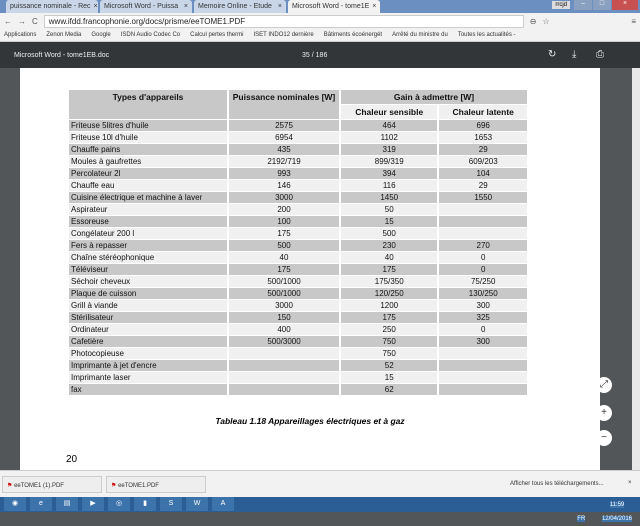 The width and height of the screenshot is (640, 526). I want to click on browser-tab-active: Microsoft Word - tome1E ×, so click(334, 6).